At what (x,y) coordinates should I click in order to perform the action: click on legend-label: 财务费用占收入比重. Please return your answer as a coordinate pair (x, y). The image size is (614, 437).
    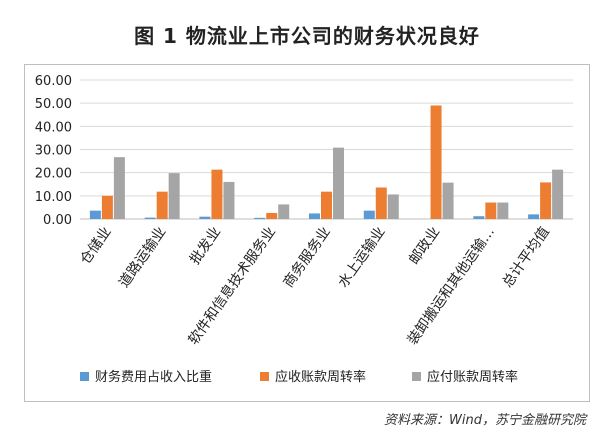
    Looking at the image, I should click on (153, 377).